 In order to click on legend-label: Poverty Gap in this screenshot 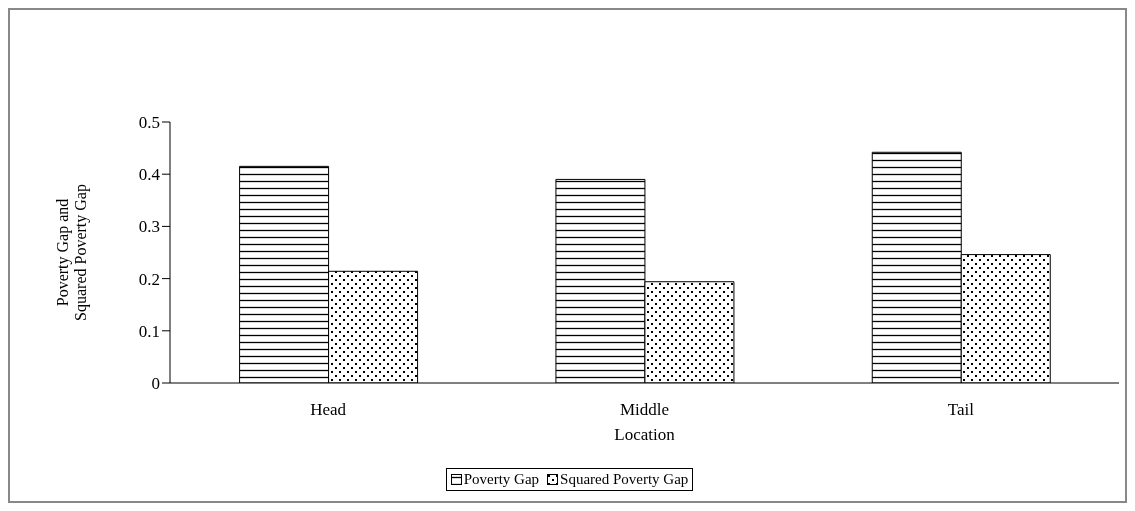, I will do `click(501, 479)`.